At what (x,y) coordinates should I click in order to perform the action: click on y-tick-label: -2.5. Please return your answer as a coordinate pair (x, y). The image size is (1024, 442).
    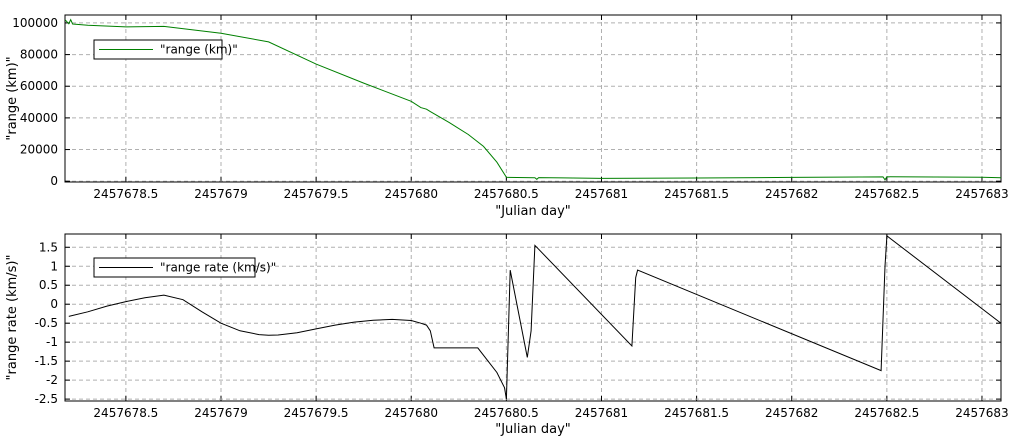
    Looking at the image, I should click on (46, 399).